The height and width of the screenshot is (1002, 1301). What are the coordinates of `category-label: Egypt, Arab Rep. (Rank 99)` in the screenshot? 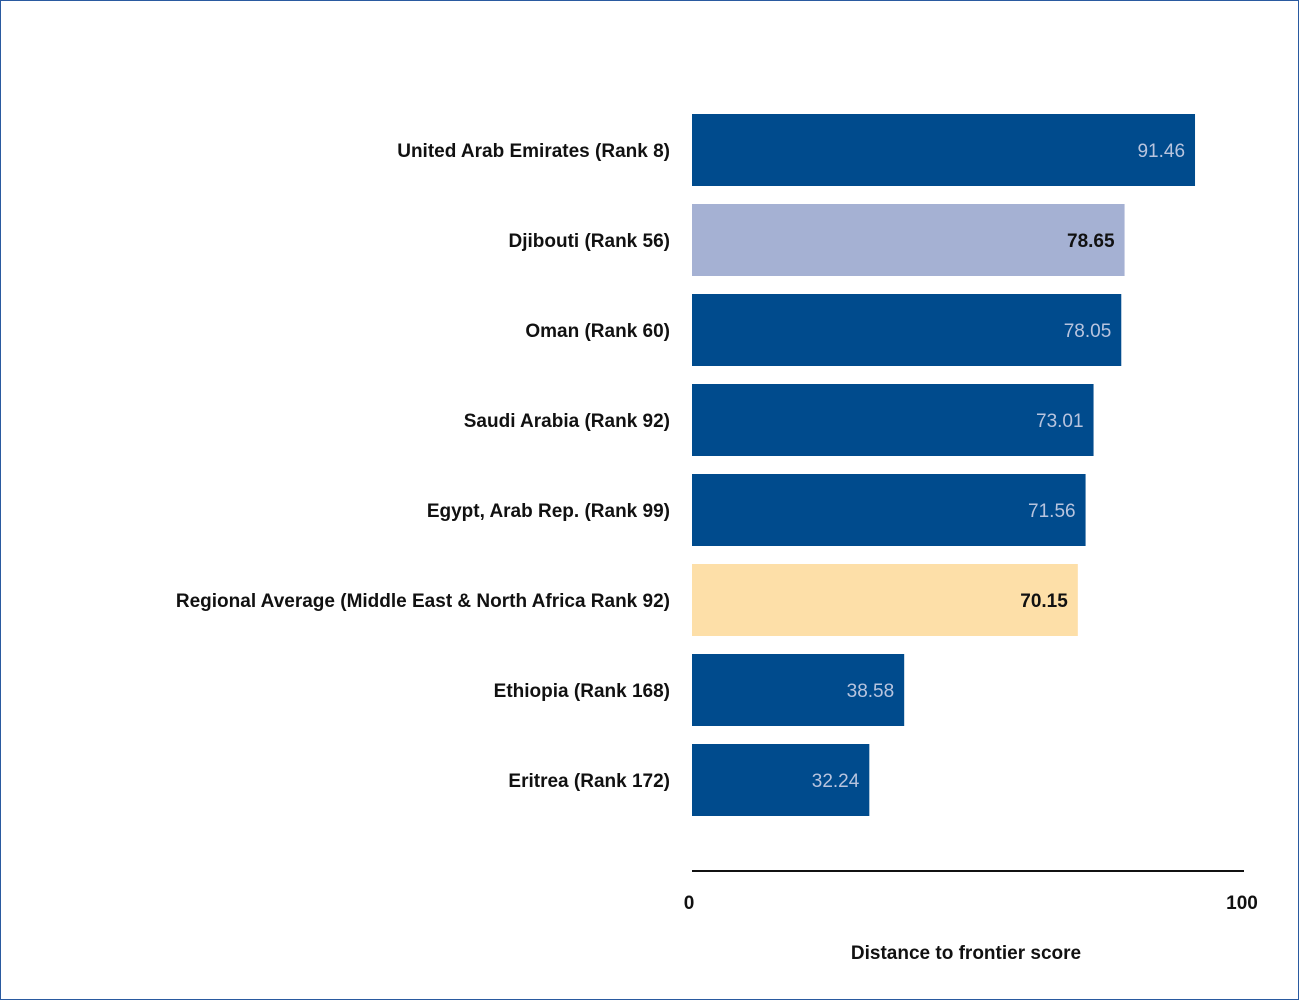 It's located at (548, 511).